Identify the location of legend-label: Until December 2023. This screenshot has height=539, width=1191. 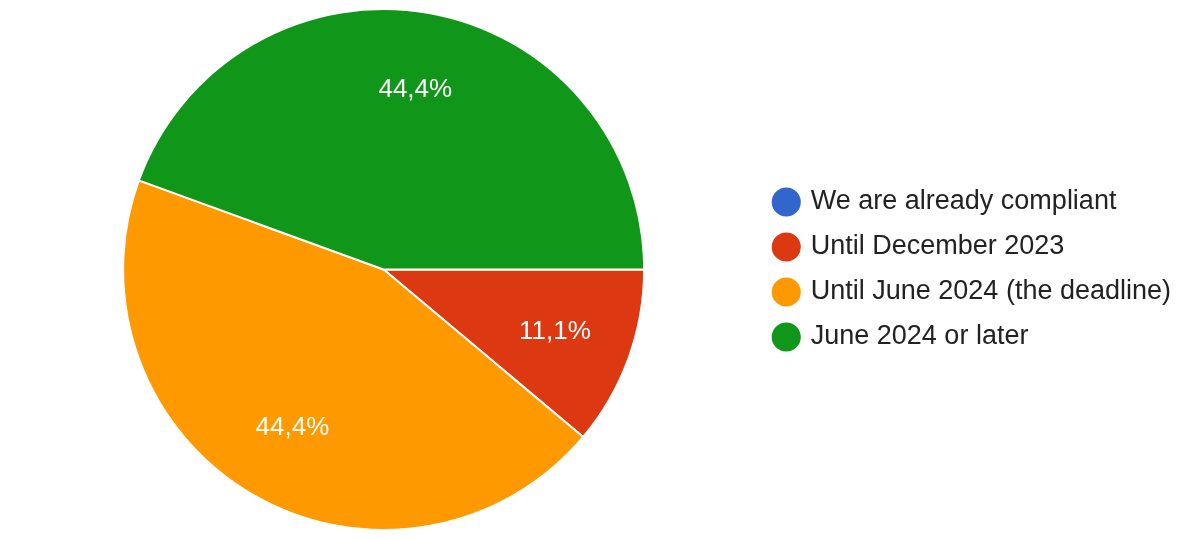
(937, 245).